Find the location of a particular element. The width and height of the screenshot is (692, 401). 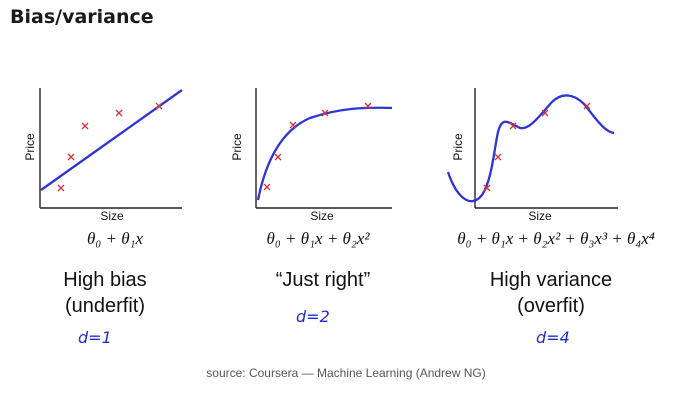

caption-line-1: High variance is located at coordinates (551, 280).